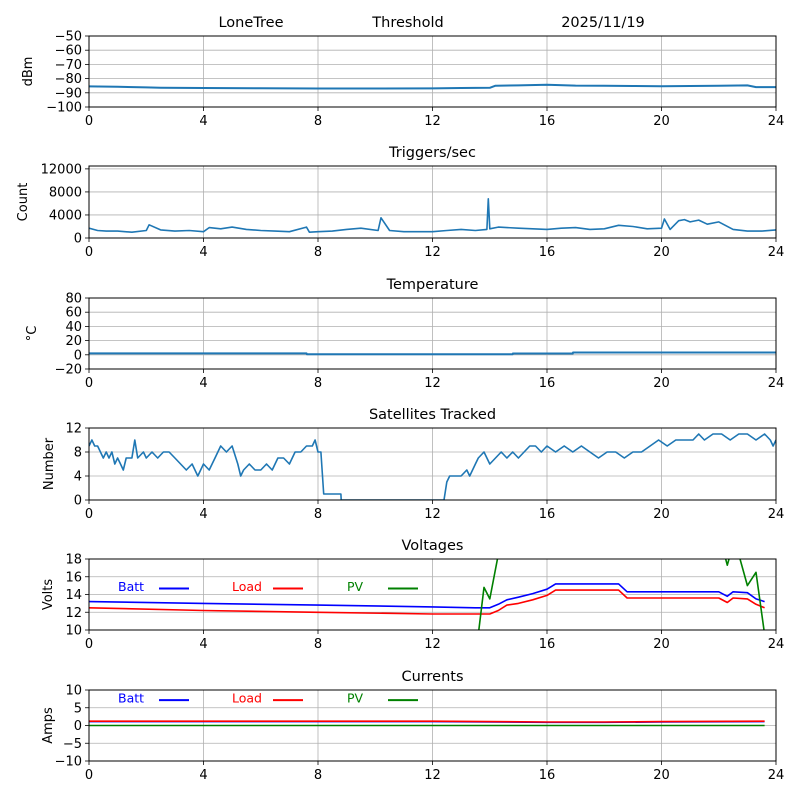 The height and width of the screenshot is (800, 800). What do you see at coordinates (73, 577) in the screenshot?
I see `y-tick-label: 16` at bounding box center [73, 577].